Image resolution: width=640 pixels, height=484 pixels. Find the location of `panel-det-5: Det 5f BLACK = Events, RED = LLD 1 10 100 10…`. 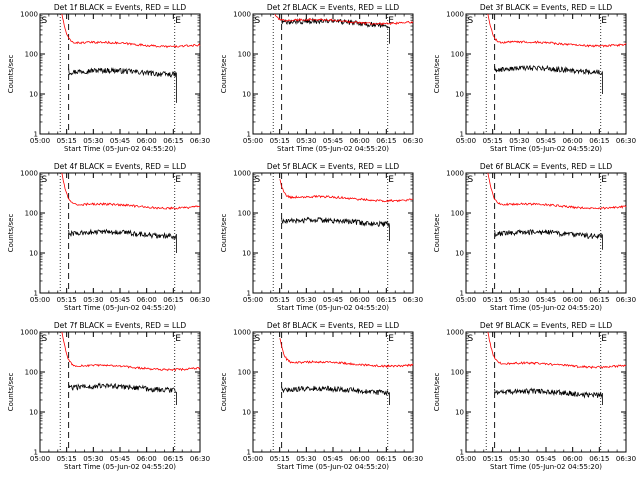

panel-det-5: Det 5f BLACK = Events, RED = LLD 1 10 100 10… is located at coordinates (321, 237).